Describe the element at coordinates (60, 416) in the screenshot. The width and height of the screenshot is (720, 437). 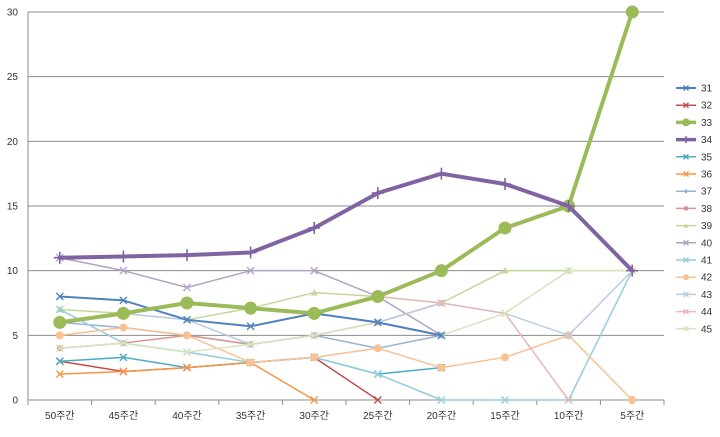
I see `x-tick-label: 50주간` at that location.